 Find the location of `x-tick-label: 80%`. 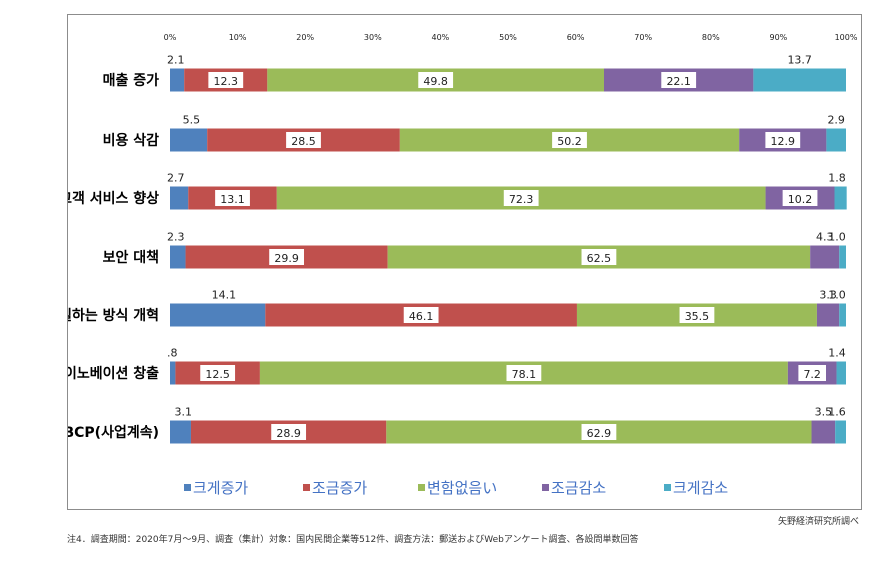

x-tick-label: 80% is located at coordinates (711, 37).